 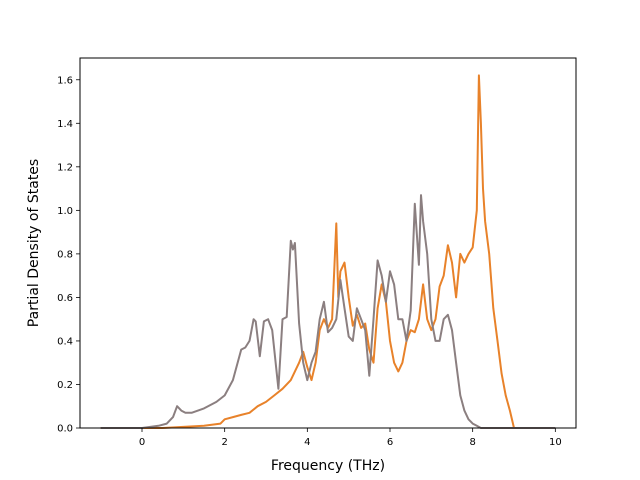 I want to click on y-tick-label: 0.0, so click(x=65, y=429).